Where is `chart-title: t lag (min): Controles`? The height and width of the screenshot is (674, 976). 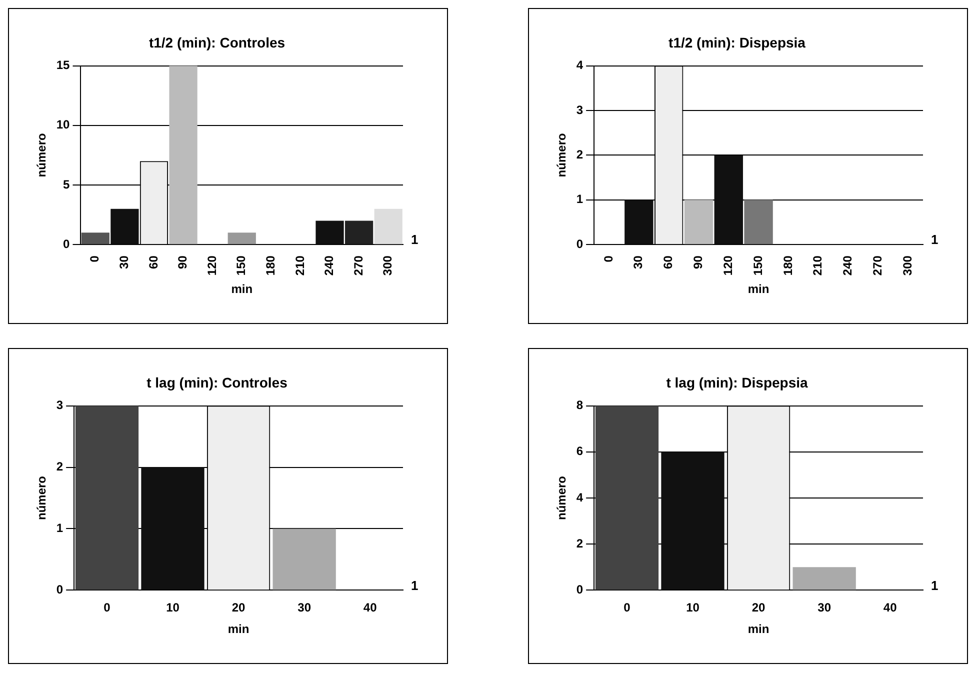 chart-title: t lag (min): Controles is located at coordinates (217, 382).